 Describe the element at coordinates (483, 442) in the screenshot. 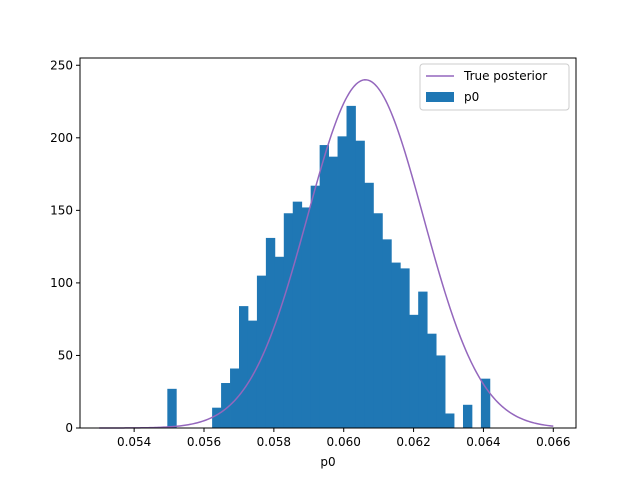

I see `x-tick-label: 0.064` at that location.